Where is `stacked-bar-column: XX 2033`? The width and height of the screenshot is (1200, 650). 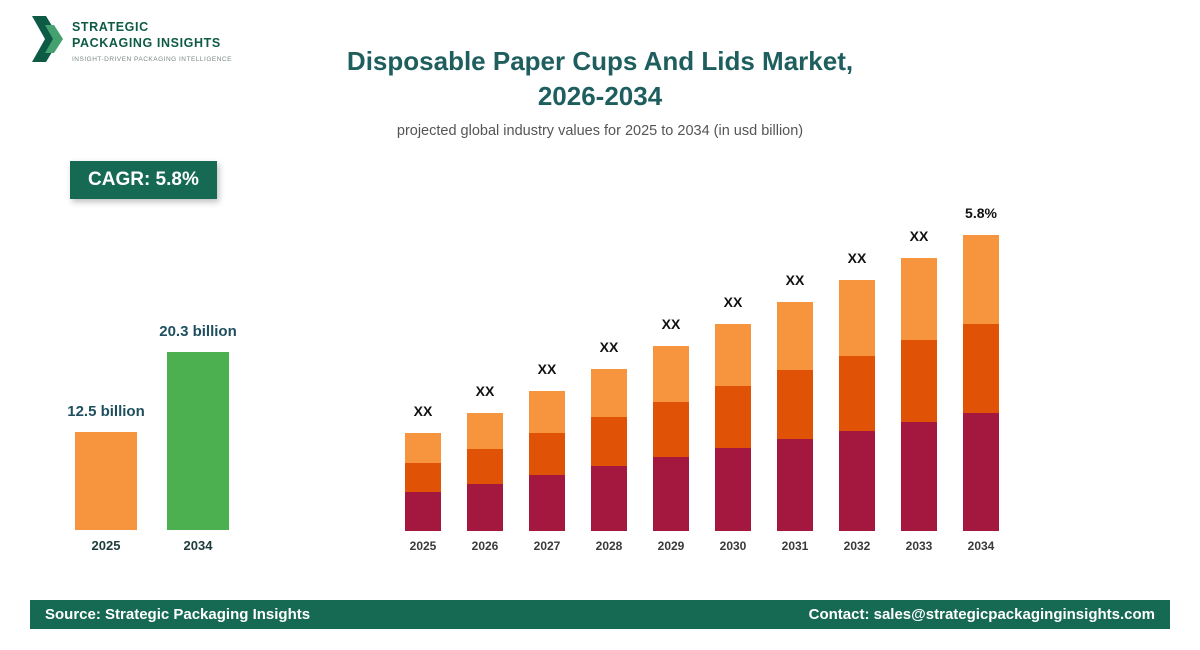 stacked-bar-column: XX 2033 is located at coordinates (919, 390).